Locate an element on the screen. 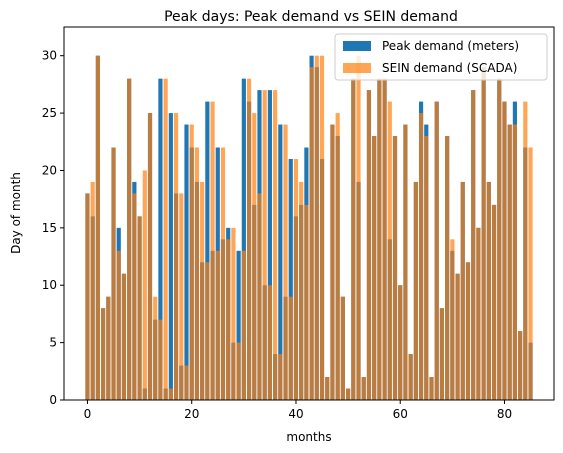 The image size is (563, 453). legend-label-peak-demand: Peak demand (meters) is located at coordinates (450, 46).